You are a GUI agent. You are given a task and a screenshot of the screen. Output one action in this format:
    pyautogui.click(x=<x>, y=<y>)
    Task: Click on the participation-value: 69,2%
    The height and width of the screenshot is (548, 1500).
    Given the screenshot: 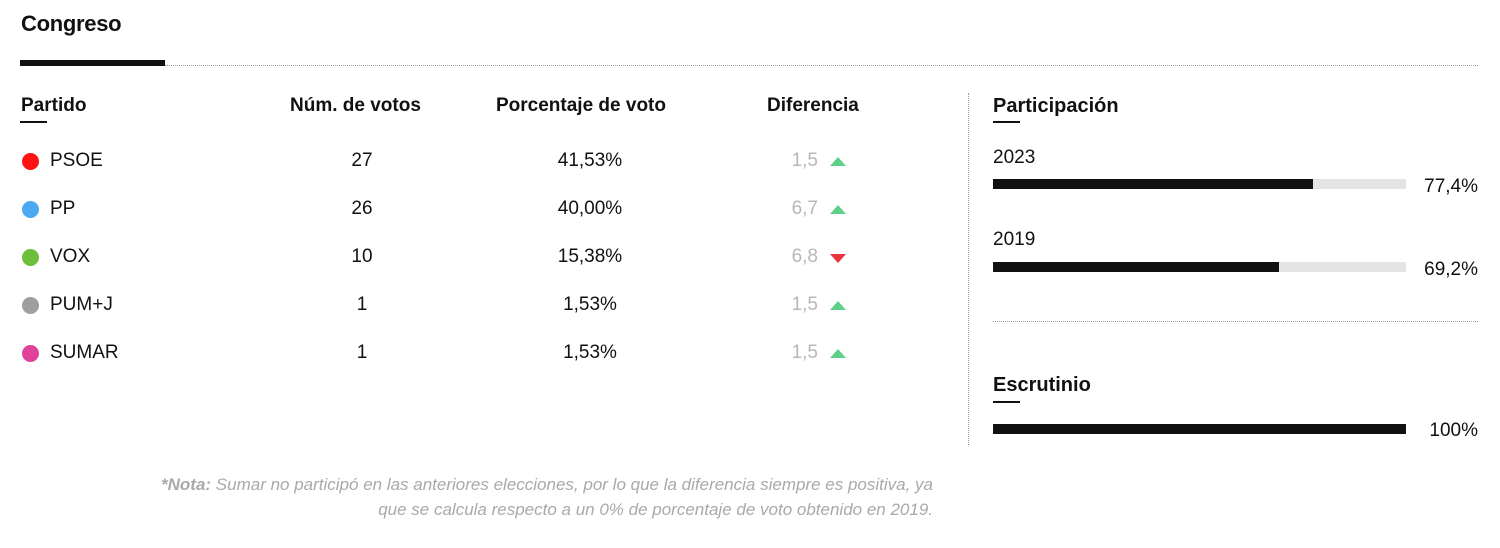 What is the action you would take?
    pyautogui.click(x=1451, y=269)
    